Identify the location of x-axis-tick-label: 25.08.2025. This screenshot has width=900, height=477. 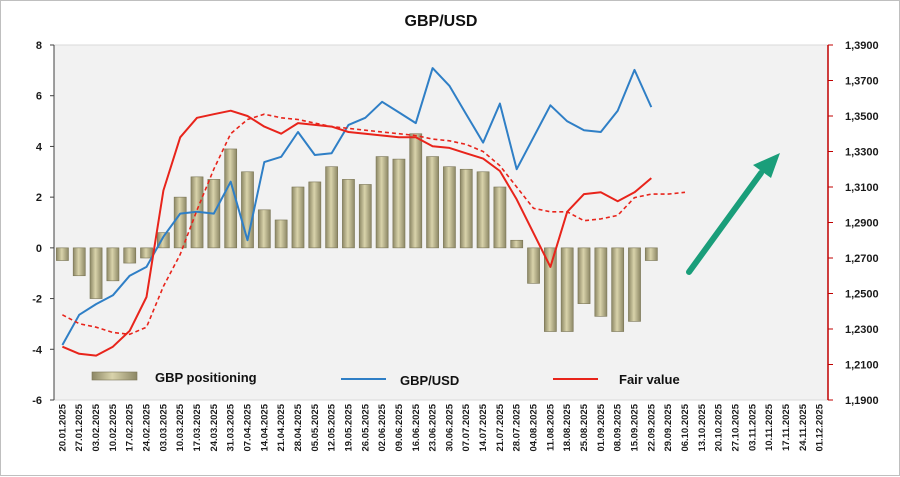
(584, 427).